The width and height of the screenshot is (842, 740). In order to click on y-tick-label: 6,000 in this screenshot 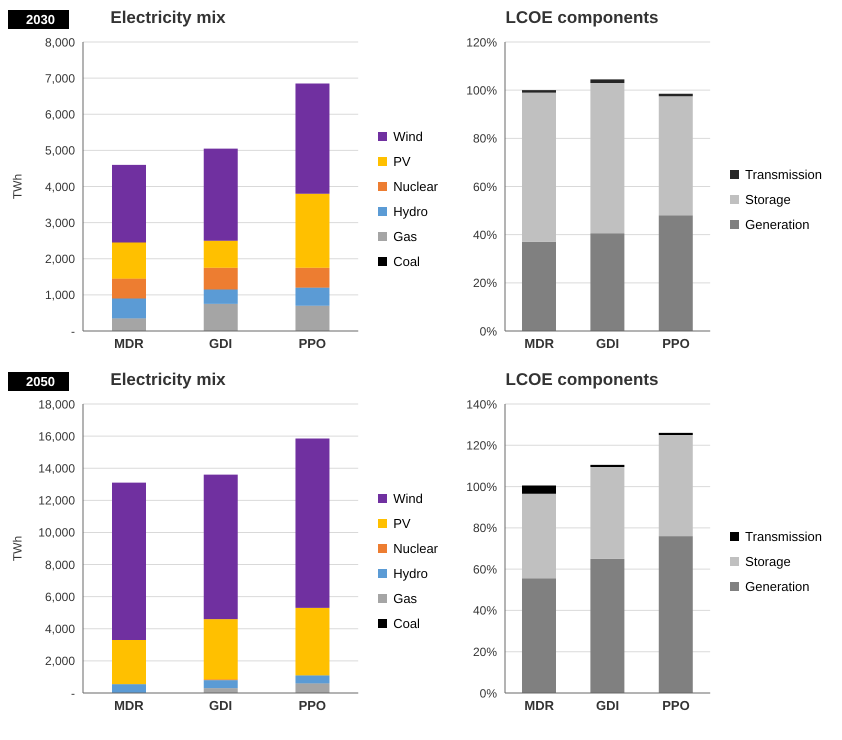, I will do `click(60, 115)`.